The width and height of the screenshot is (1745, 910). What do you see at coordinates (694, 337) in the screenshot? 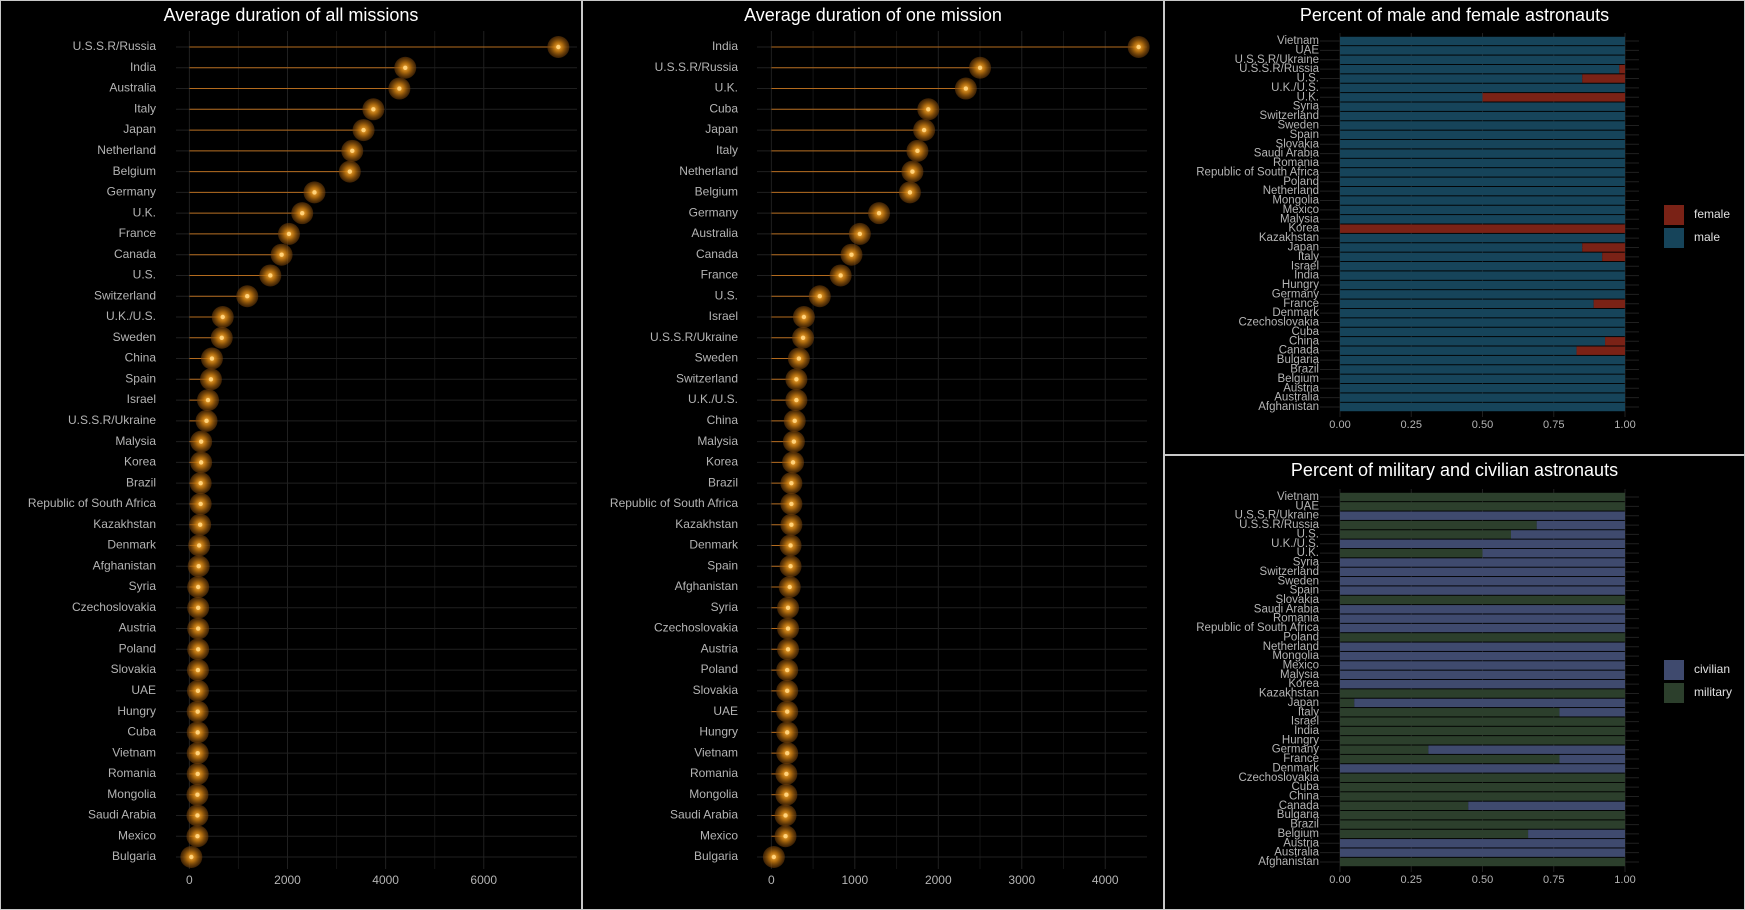
I see `y-tick-label: U.S.S.R/Ukraine` at bounding box center [694, 337].